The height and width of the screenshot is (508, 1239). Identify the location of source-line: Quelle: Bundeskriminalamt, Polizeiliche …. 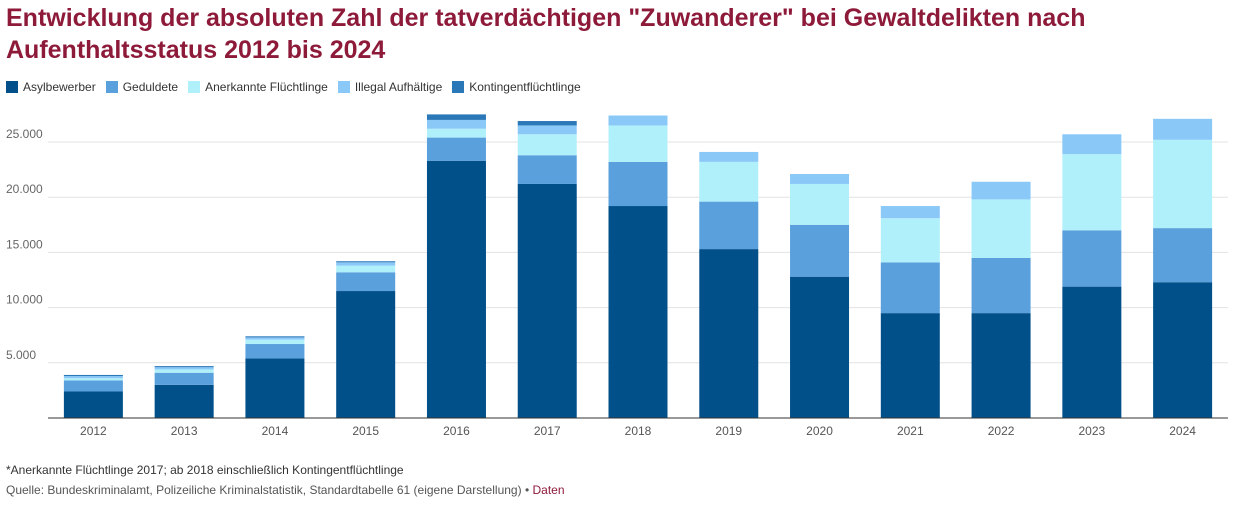
(285, 490).